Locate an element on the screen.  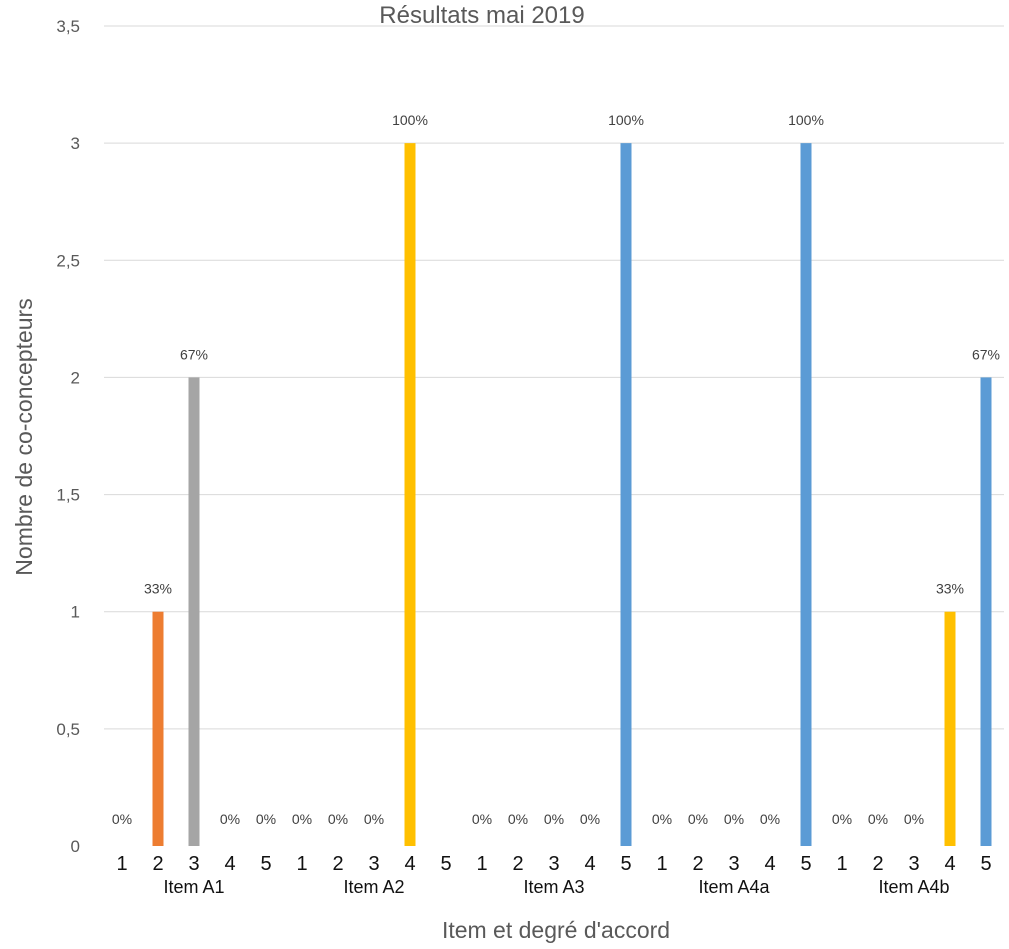
chart-title: Résultats mai 2019 is located at coordinates (481, 15).